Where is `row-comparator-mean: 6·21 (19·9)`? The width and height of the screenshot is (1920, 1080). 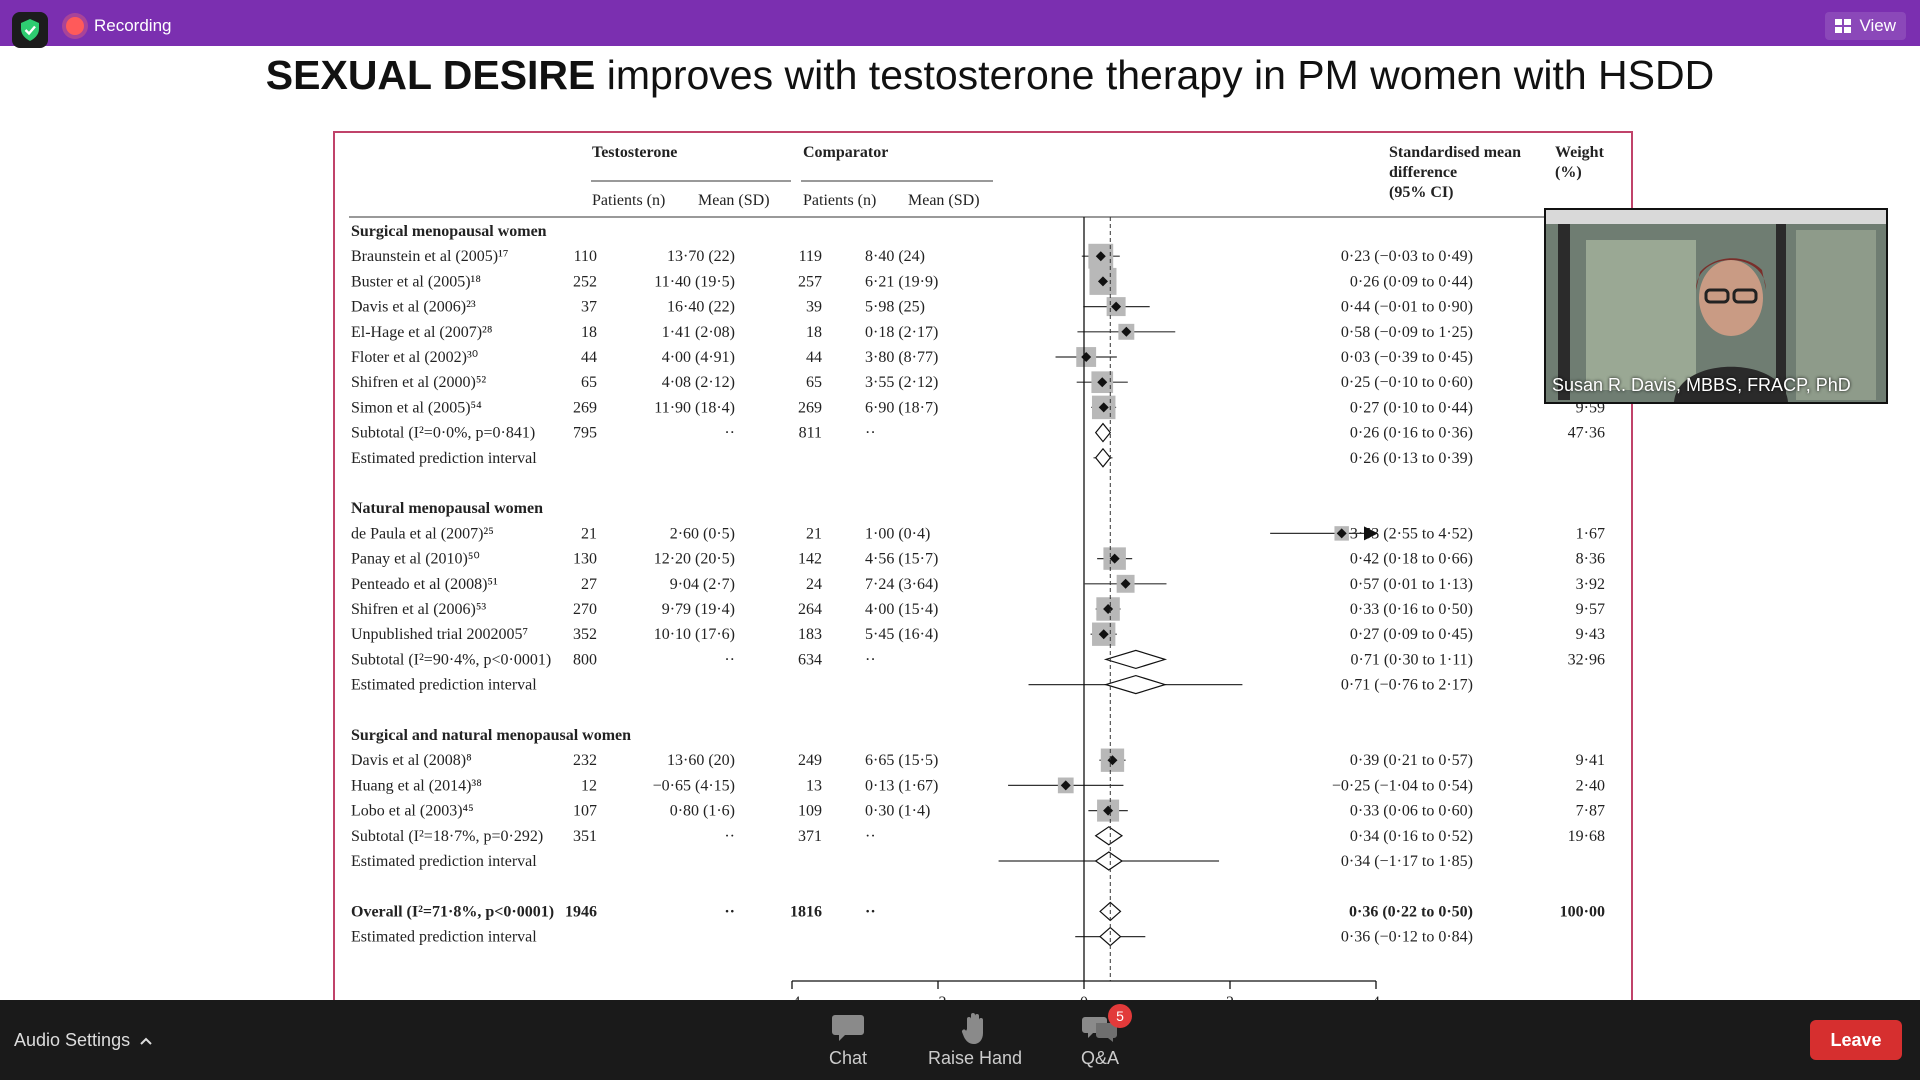
row-comparator-mean: 6·21 (19·9) is located at coordinates (901, 281).